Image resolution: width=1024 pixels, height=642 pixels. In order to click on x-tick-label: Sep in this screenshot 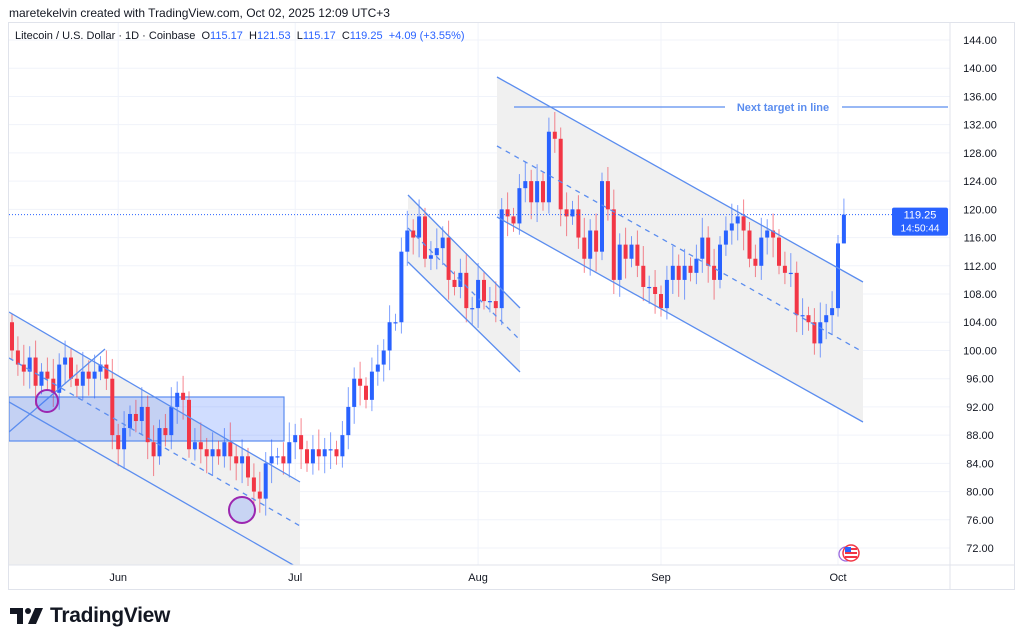, I will do `click(661, 578)`.